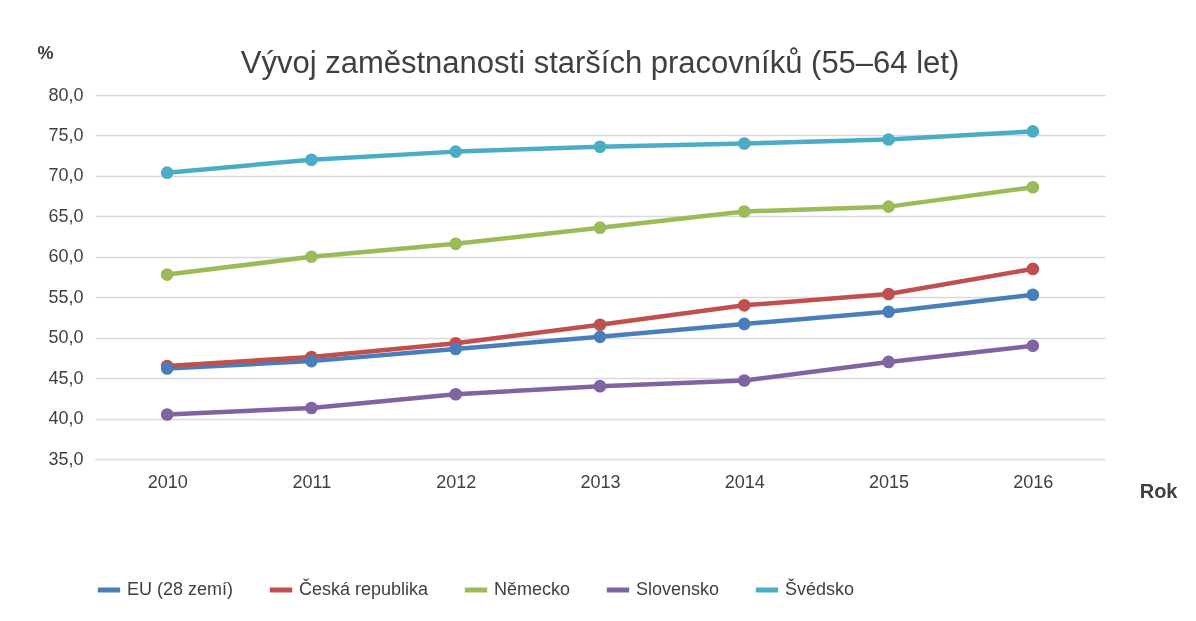 The image size is (1196, 621). What do you see at coordinates (66, 175) in the screenshot?
I see `y-tick-label: 70,0` at bounding box center [66, 175].